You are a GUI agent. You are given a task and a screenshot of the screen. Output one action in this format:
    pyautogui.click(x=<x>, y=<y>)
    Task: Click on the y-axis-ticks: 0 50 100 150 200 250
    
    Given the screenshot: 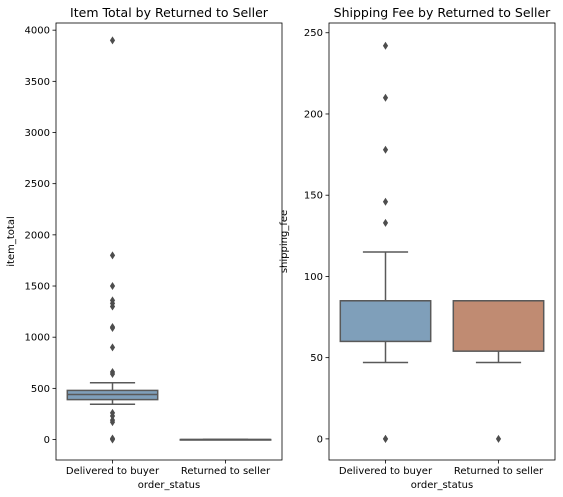 What is the action you would take?
    pyautogui.click(x=316, y=236)
    